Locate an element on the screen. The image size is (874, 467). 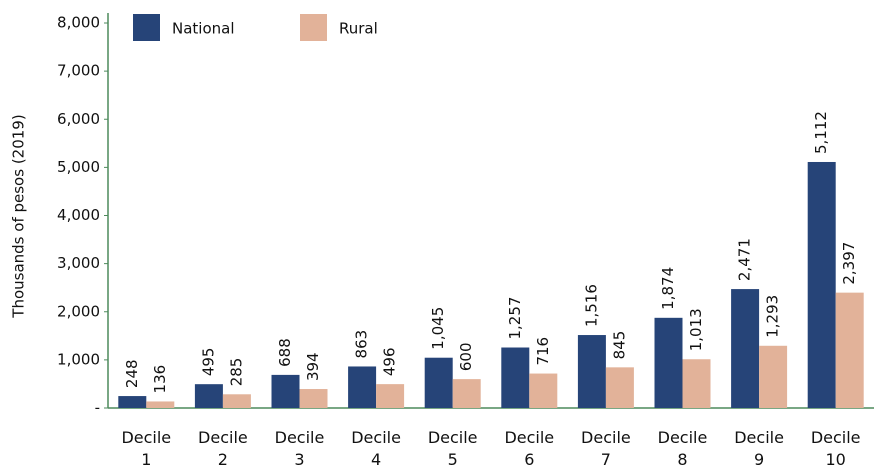
value-label: 1,874 is located at coordinates (668, 288).